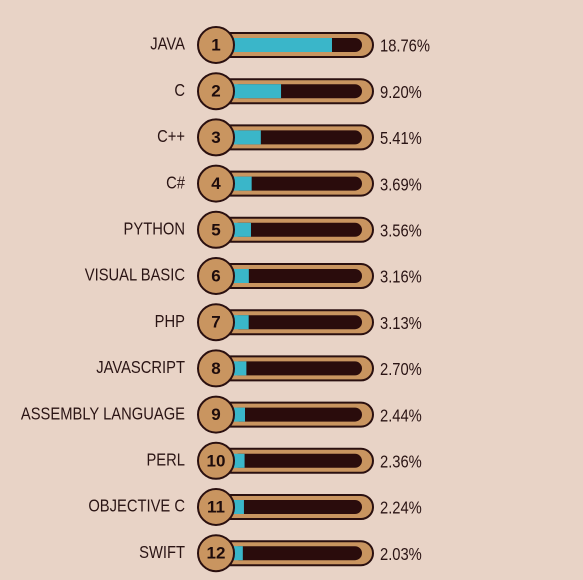 This screenshot has width=583, height=580. I want to click on category-label: ASSEMBLY LANGUAGE, so click(103, 414).